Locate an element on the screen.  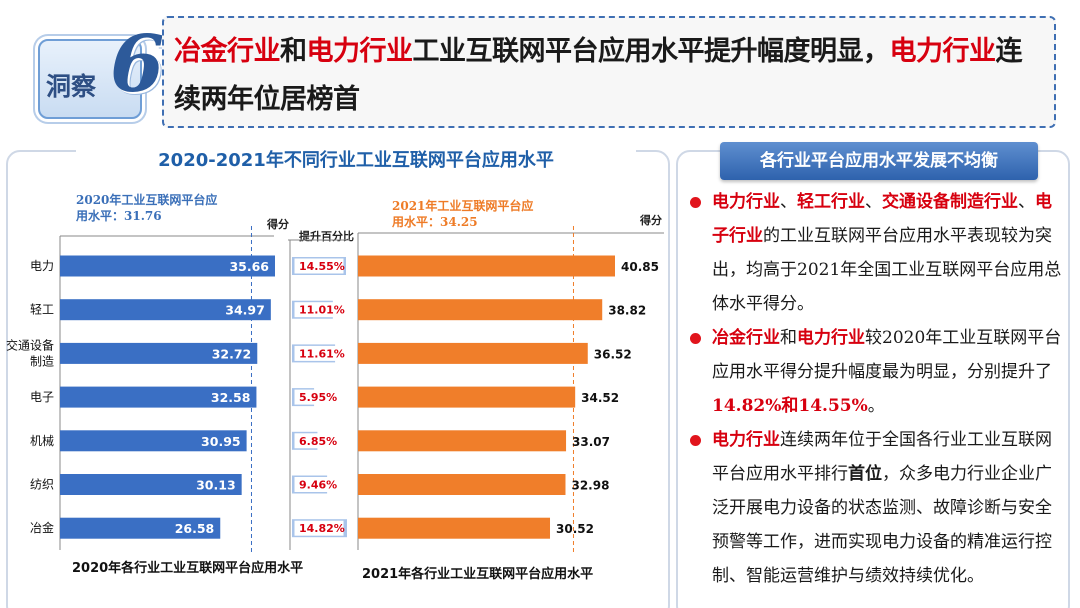
category-label: 机械 is located at coordinates (42, 440).